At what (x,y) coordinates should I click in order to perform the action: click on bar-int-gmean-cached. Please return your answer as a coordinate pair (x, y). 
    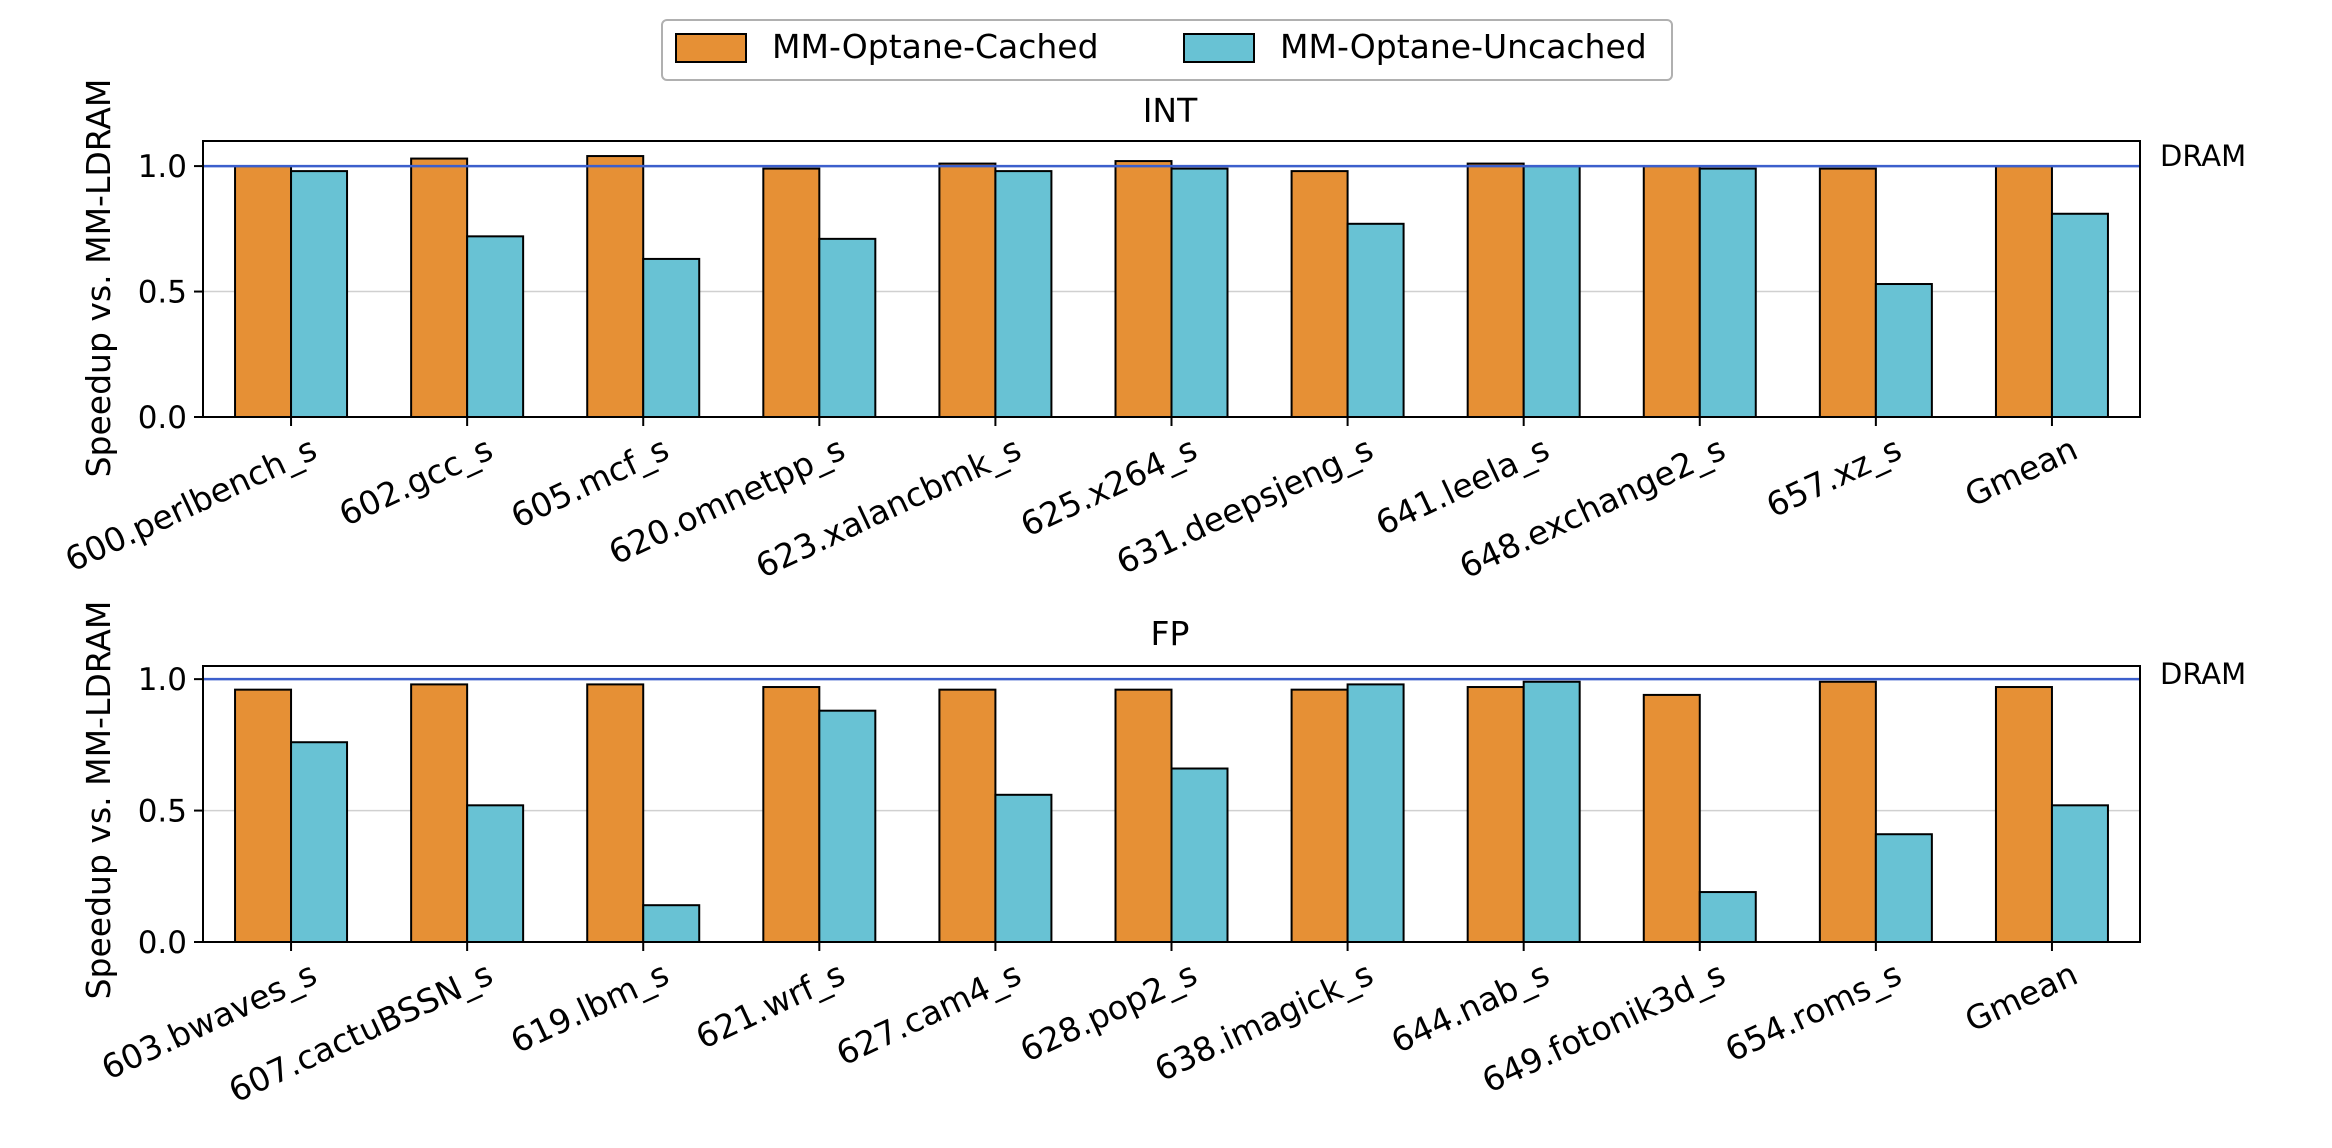
    Looking at the image, I should click on (2023, 291).